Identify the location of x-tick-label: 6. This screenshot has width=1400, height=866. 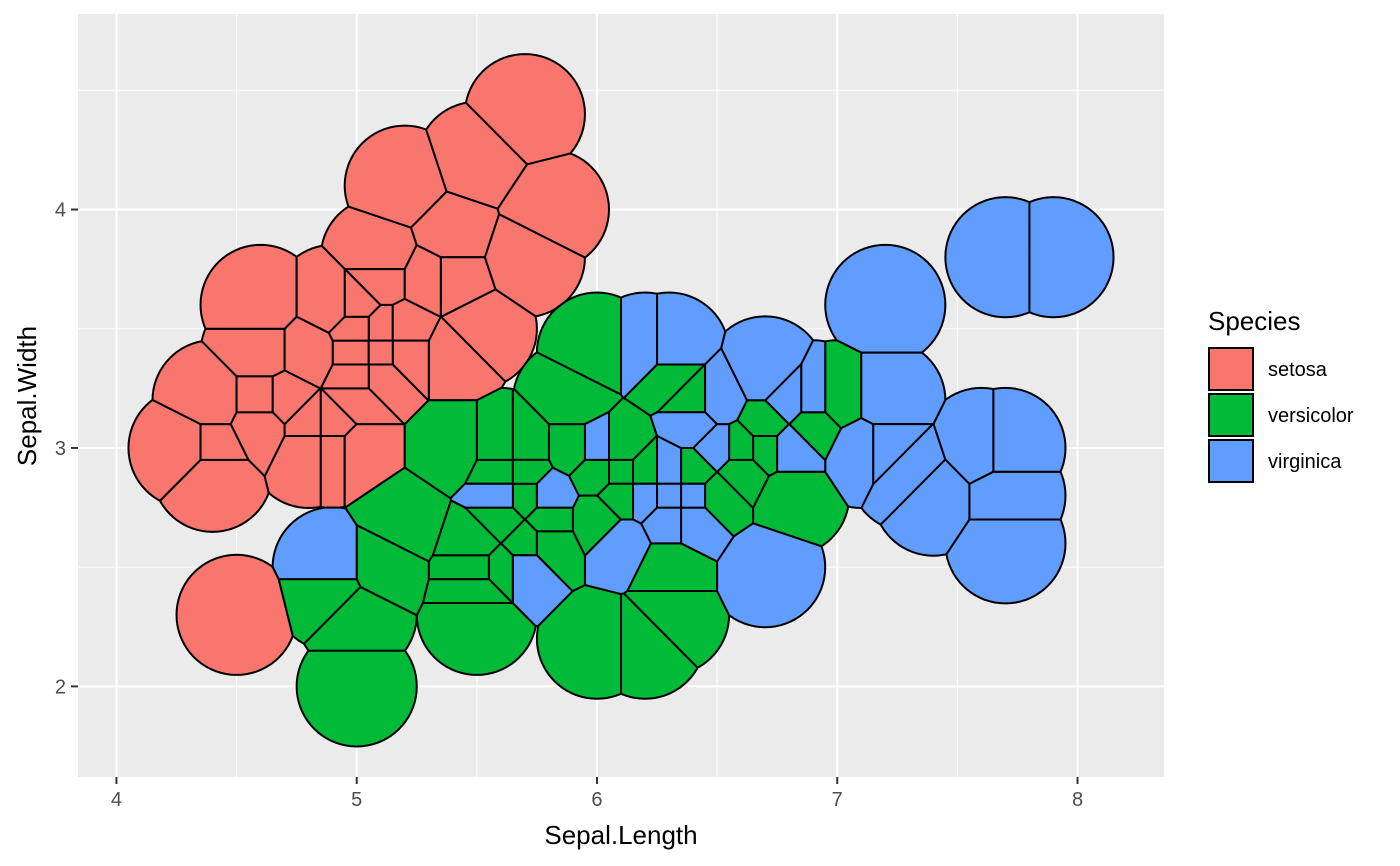
(596, 800).